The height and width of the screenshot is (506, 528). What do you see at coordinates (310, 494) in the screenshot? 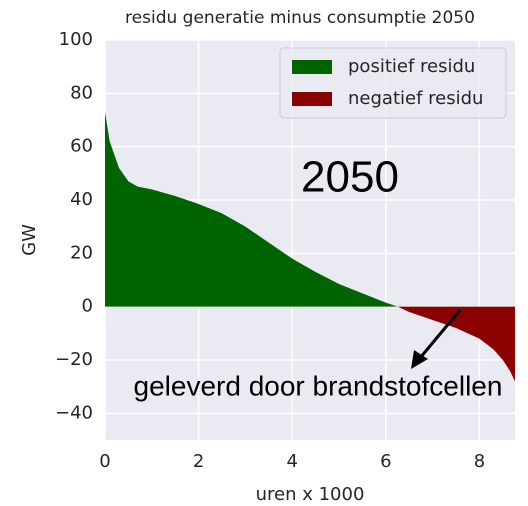
I see `x-axis-label: uren x 1000` at bounding box center [310, 494].